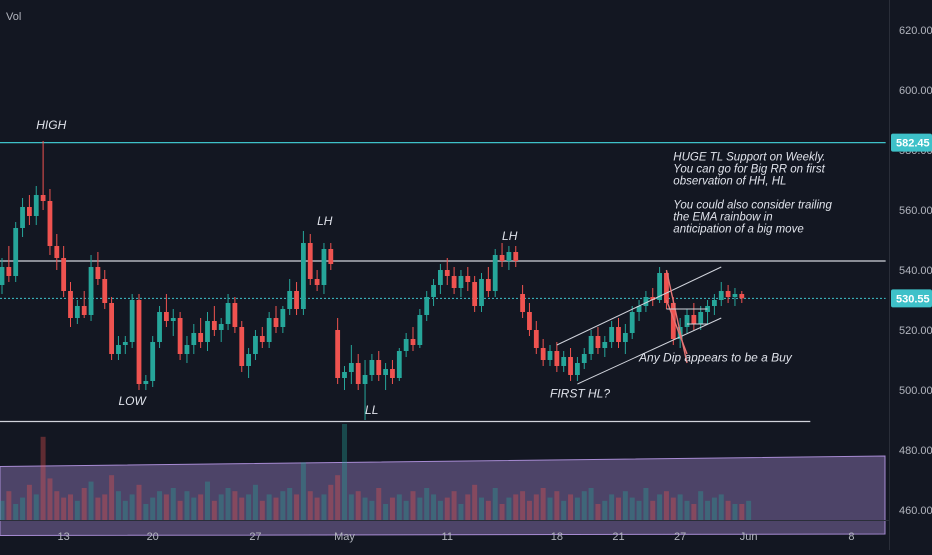 This screenshot has width=932, height=555. What do you see at coordinates (738, 230) in the screenshot?
I see `note-line: anticipation of a big move` at bounding box center [738, 230].